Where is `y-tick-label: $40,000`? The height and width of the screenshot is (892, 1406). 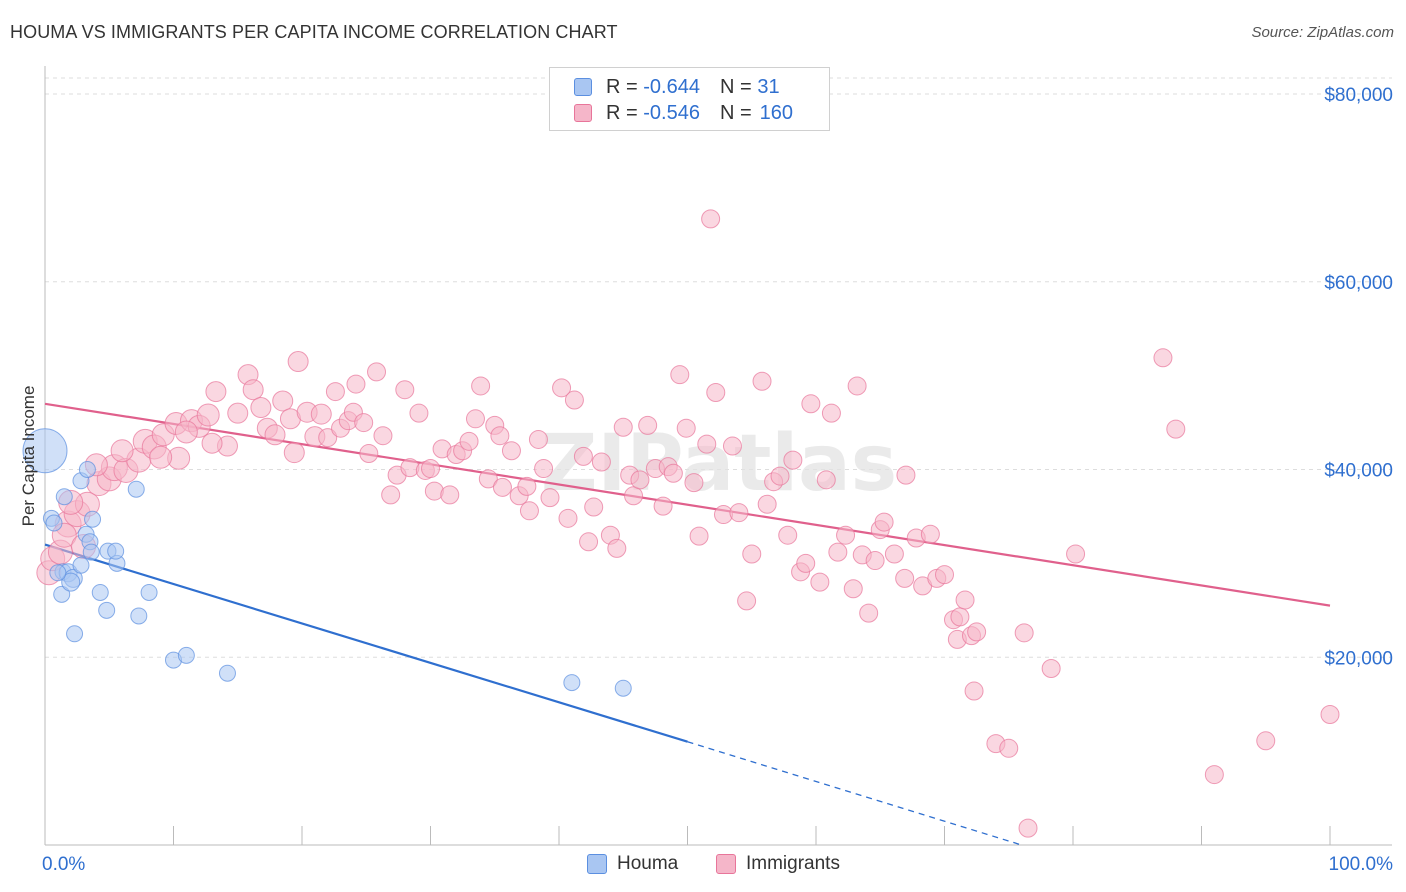 y-tick-label: $40,000 is located at coordinates (1358, 471).